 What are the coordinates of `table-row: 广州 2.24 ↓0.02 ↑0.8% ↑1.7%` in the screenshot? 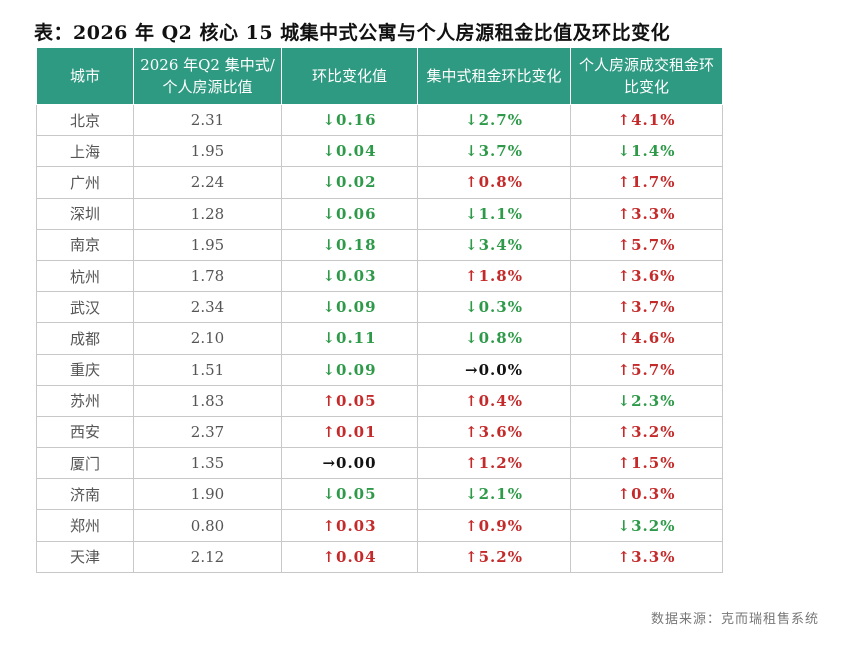 It's located at (379, 182).